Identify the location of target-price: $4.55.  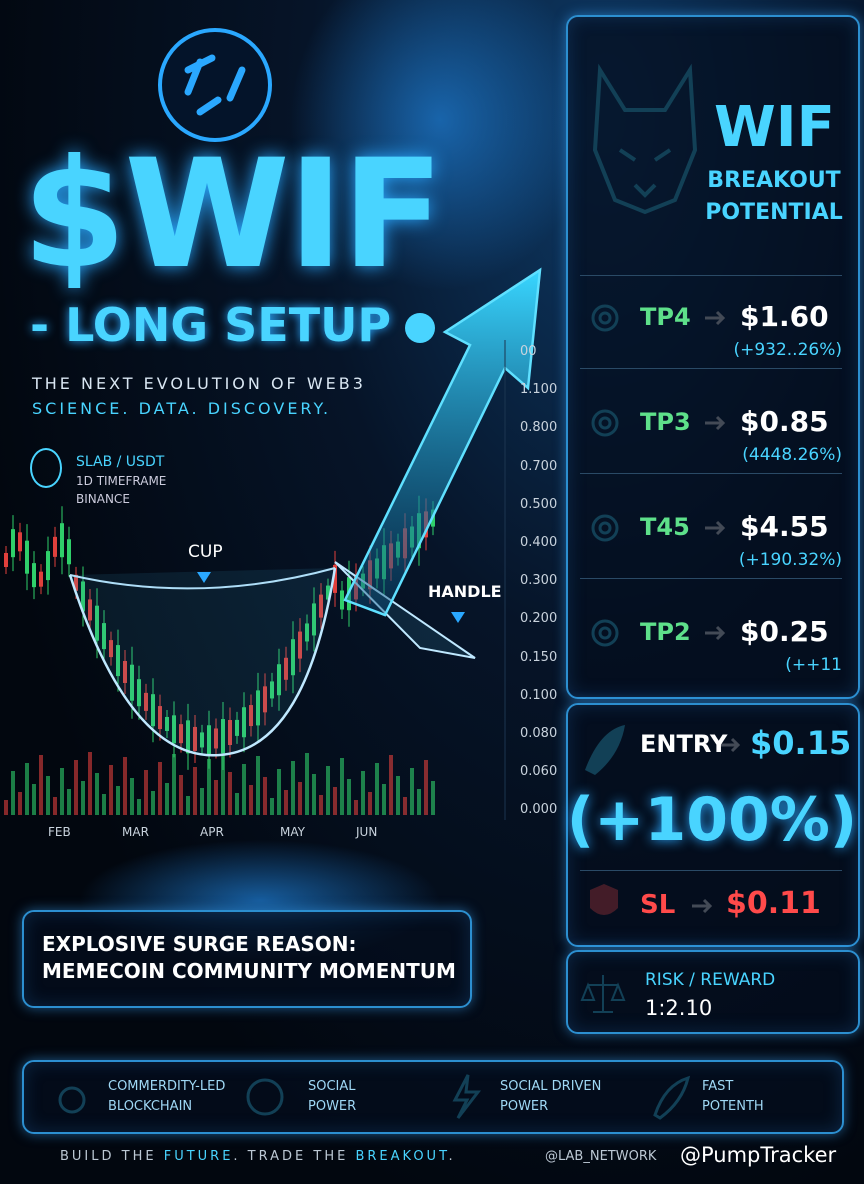
(784, 526).